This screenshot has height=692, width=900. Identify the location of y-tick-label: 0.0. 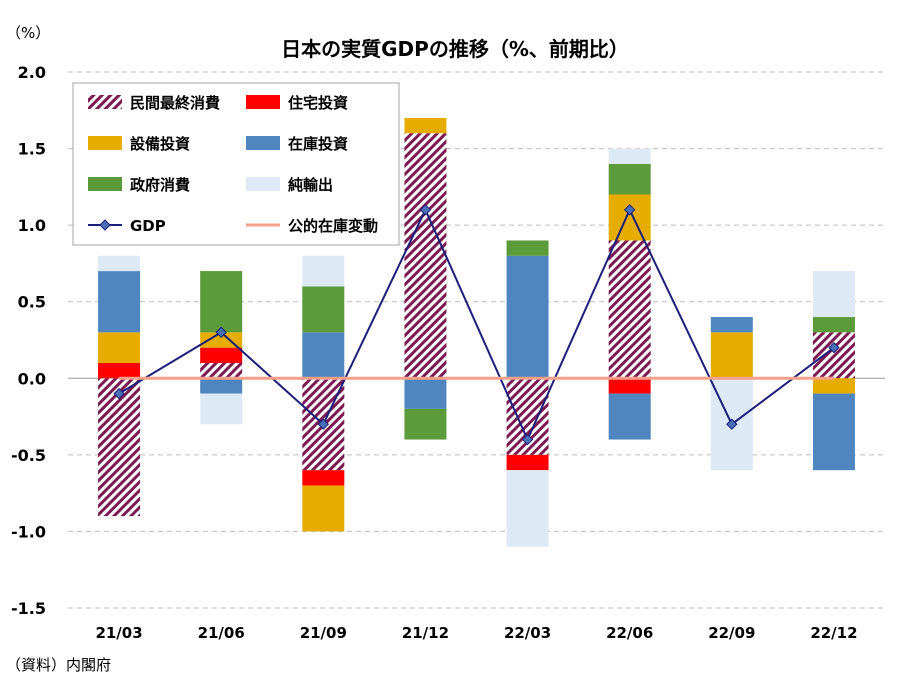
(32, 378).